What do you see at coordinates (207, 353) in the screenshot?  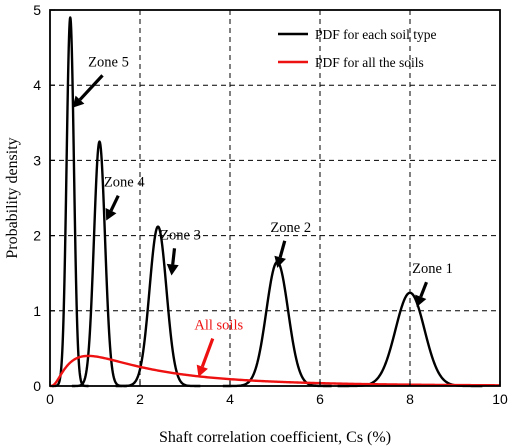 I see `arrow-all-soils` at bounding box center [207, 353].